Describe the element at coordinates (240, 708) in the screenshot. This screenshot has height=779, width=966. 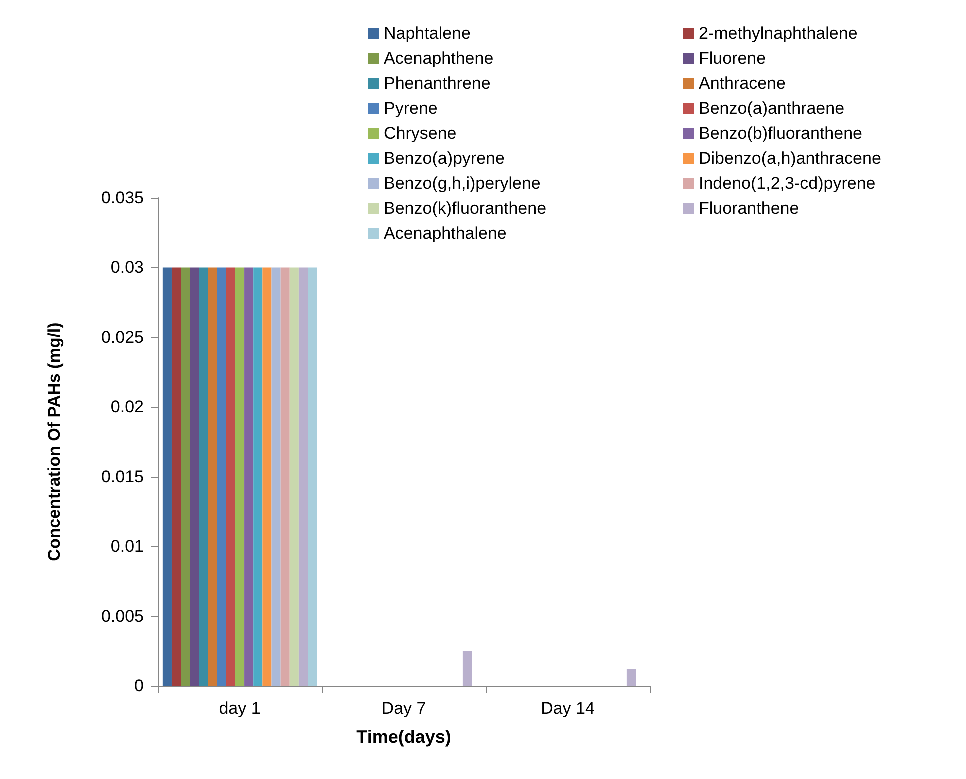
I see `x-tick-label: day 1` at that location.